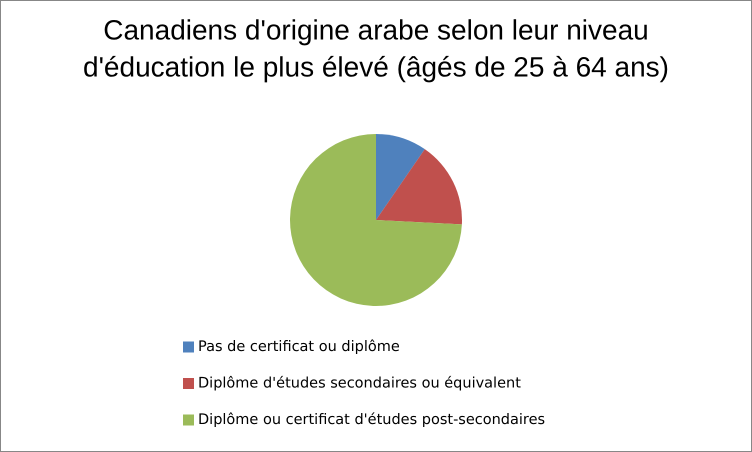 The image size is (752, 452). What do you see at coordinates (376, 48) in the screenshot?
I see `chart-title: Canadiens d'origine arabe selon leur niveau d'éducation le plus élevé (âgés de 25 à 64 ans)` at bounding box center [376, 48].